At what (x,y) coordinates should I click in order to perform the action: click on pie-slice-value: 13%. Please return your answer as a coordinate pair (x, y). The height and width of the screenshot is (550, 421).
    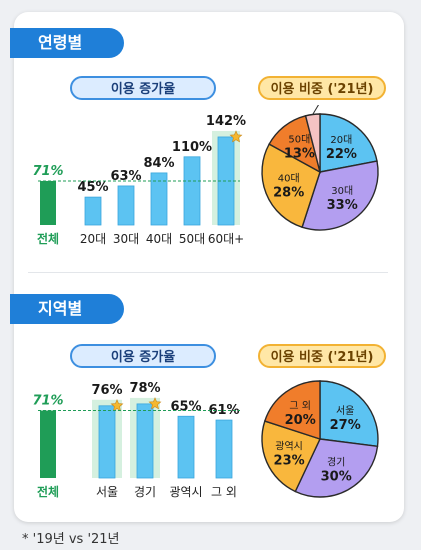
    Looking at the image, I should click on (299, 153).